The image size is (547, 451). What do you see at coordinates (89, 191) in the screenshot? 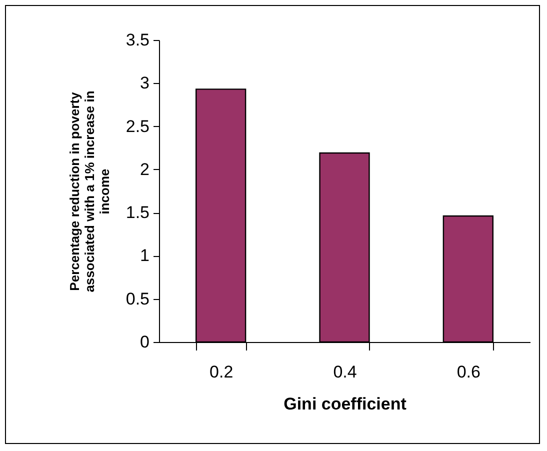
I see `y-axis-title: Percentage reduction in poverty associated with a 1% increase in income` at bounding box center [89, 191].